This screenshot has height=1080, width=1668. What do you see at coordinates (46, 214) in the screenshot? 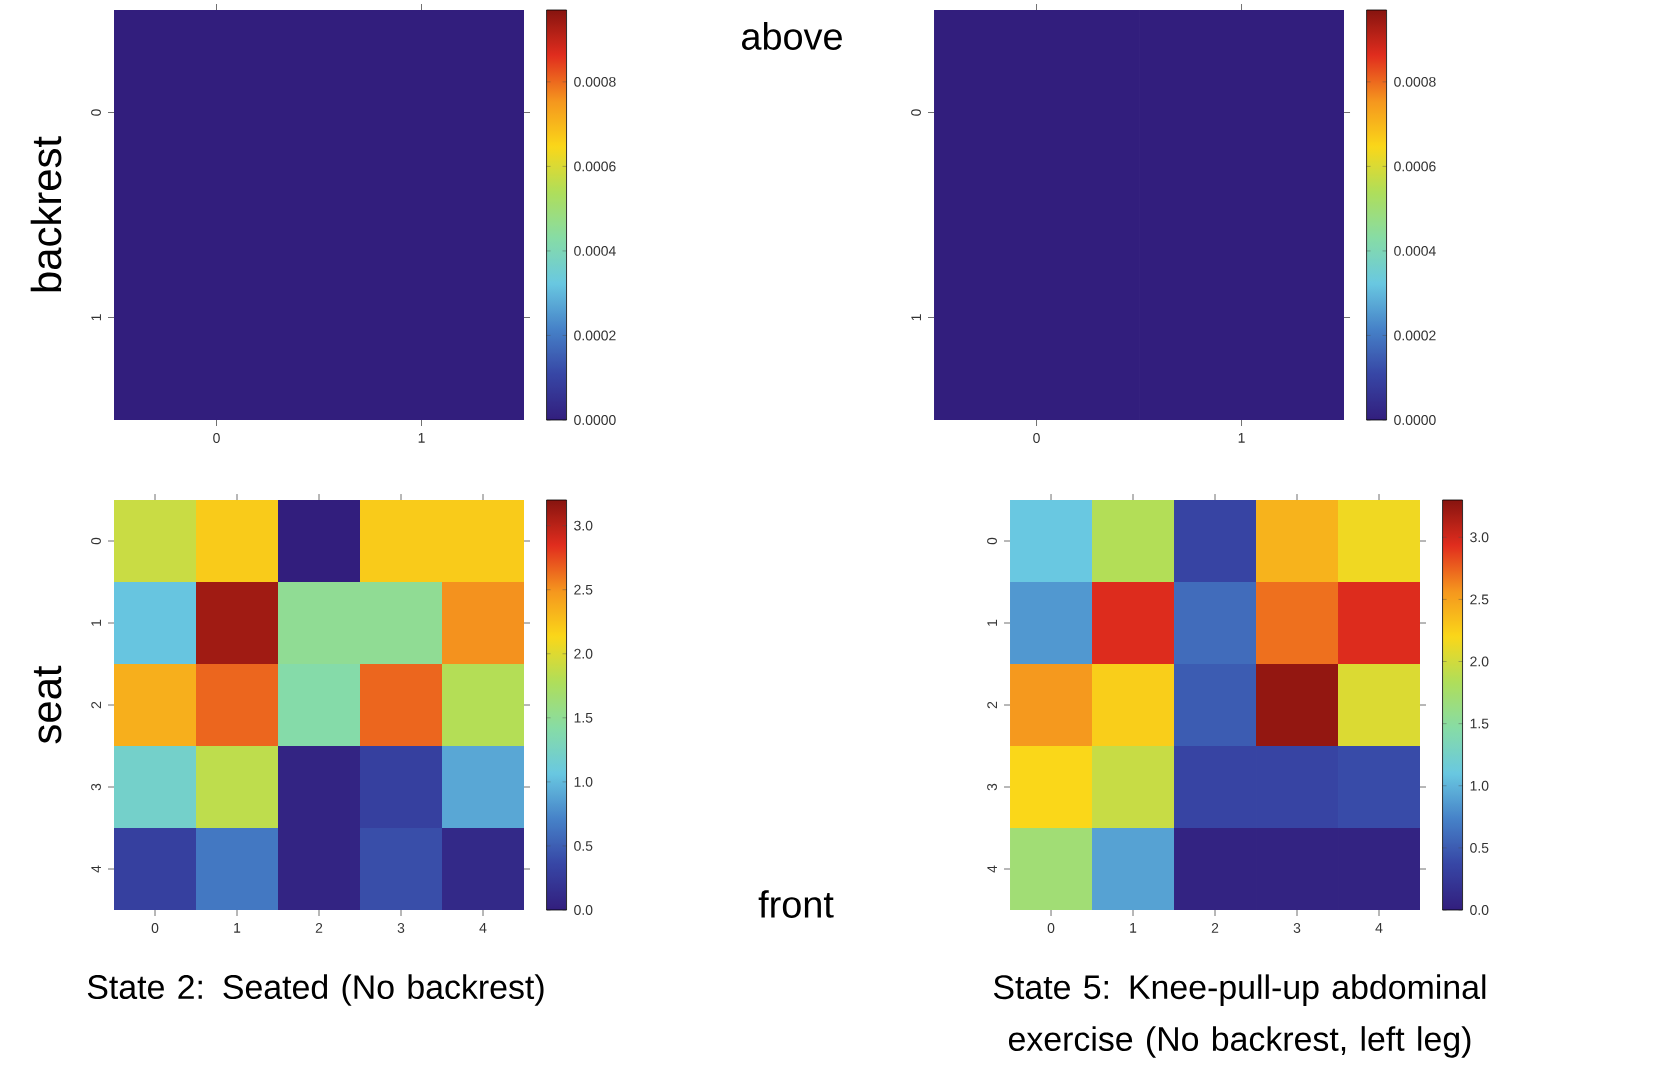
I see `y-axis-title: backrest` at bounding box center [46, 214].